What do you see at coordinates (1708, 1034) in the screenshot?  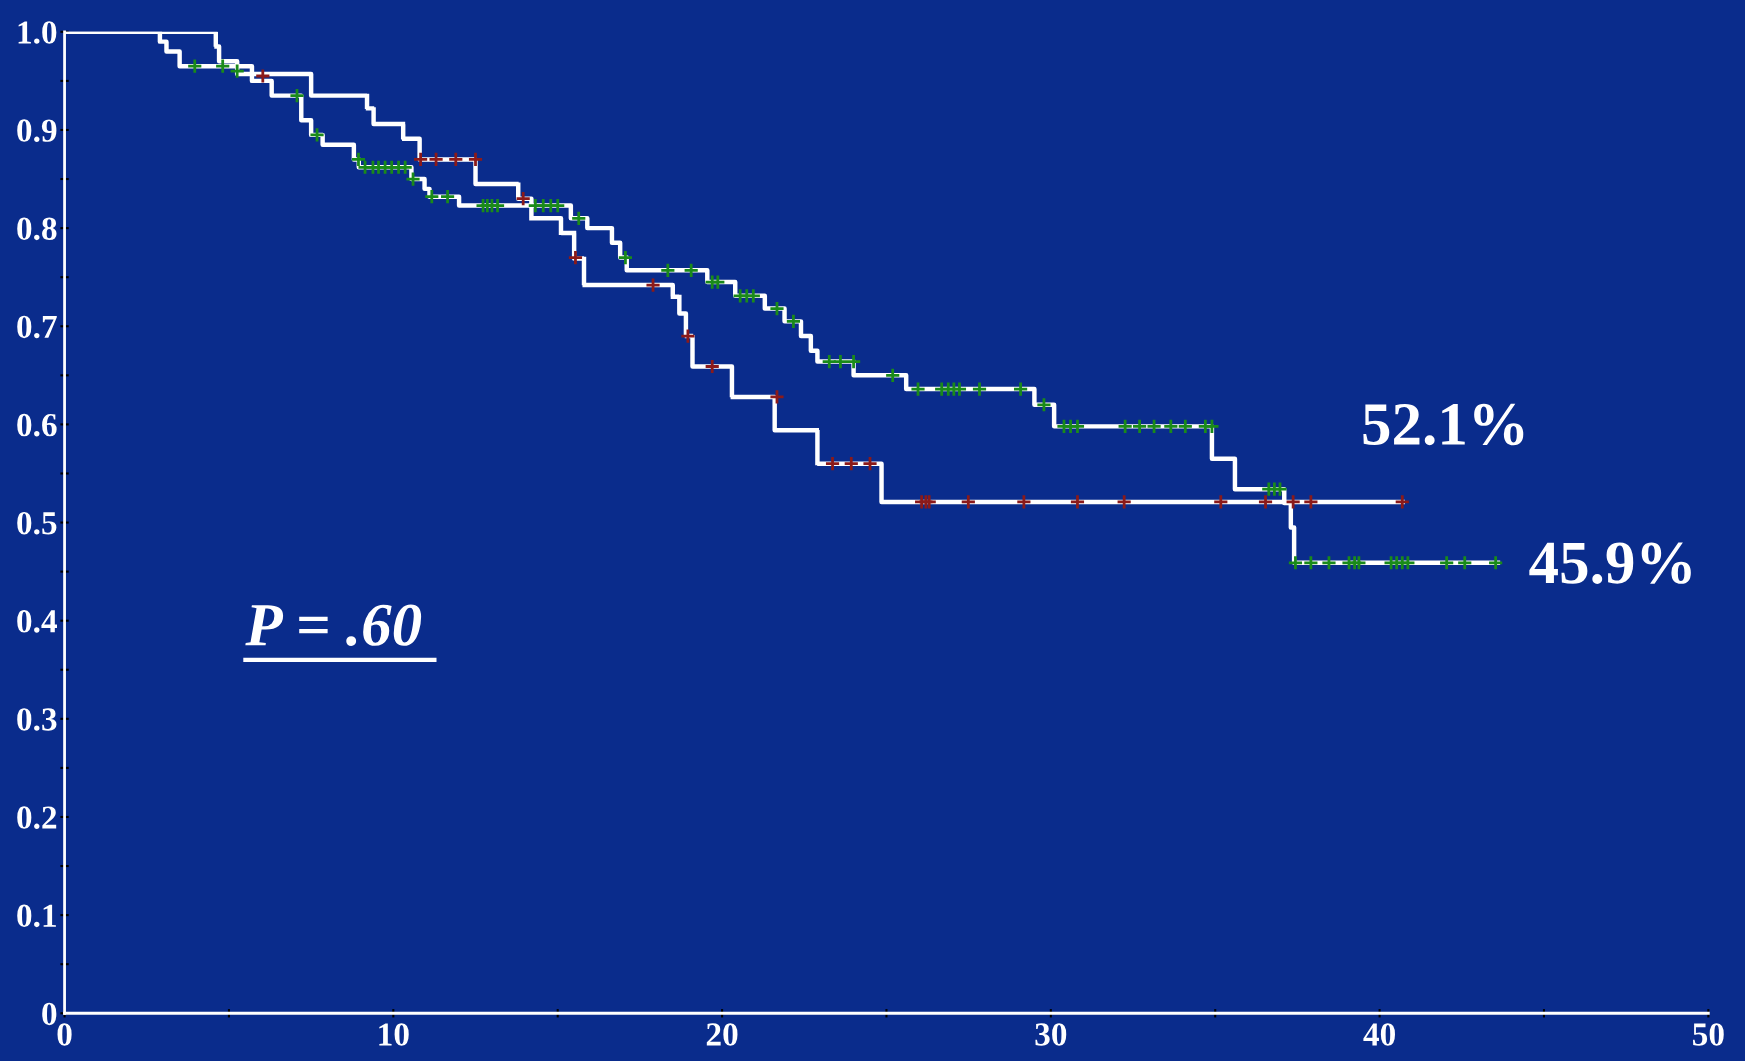 I see `x-tick-label: 50` at bounding box center [1708, 1034].